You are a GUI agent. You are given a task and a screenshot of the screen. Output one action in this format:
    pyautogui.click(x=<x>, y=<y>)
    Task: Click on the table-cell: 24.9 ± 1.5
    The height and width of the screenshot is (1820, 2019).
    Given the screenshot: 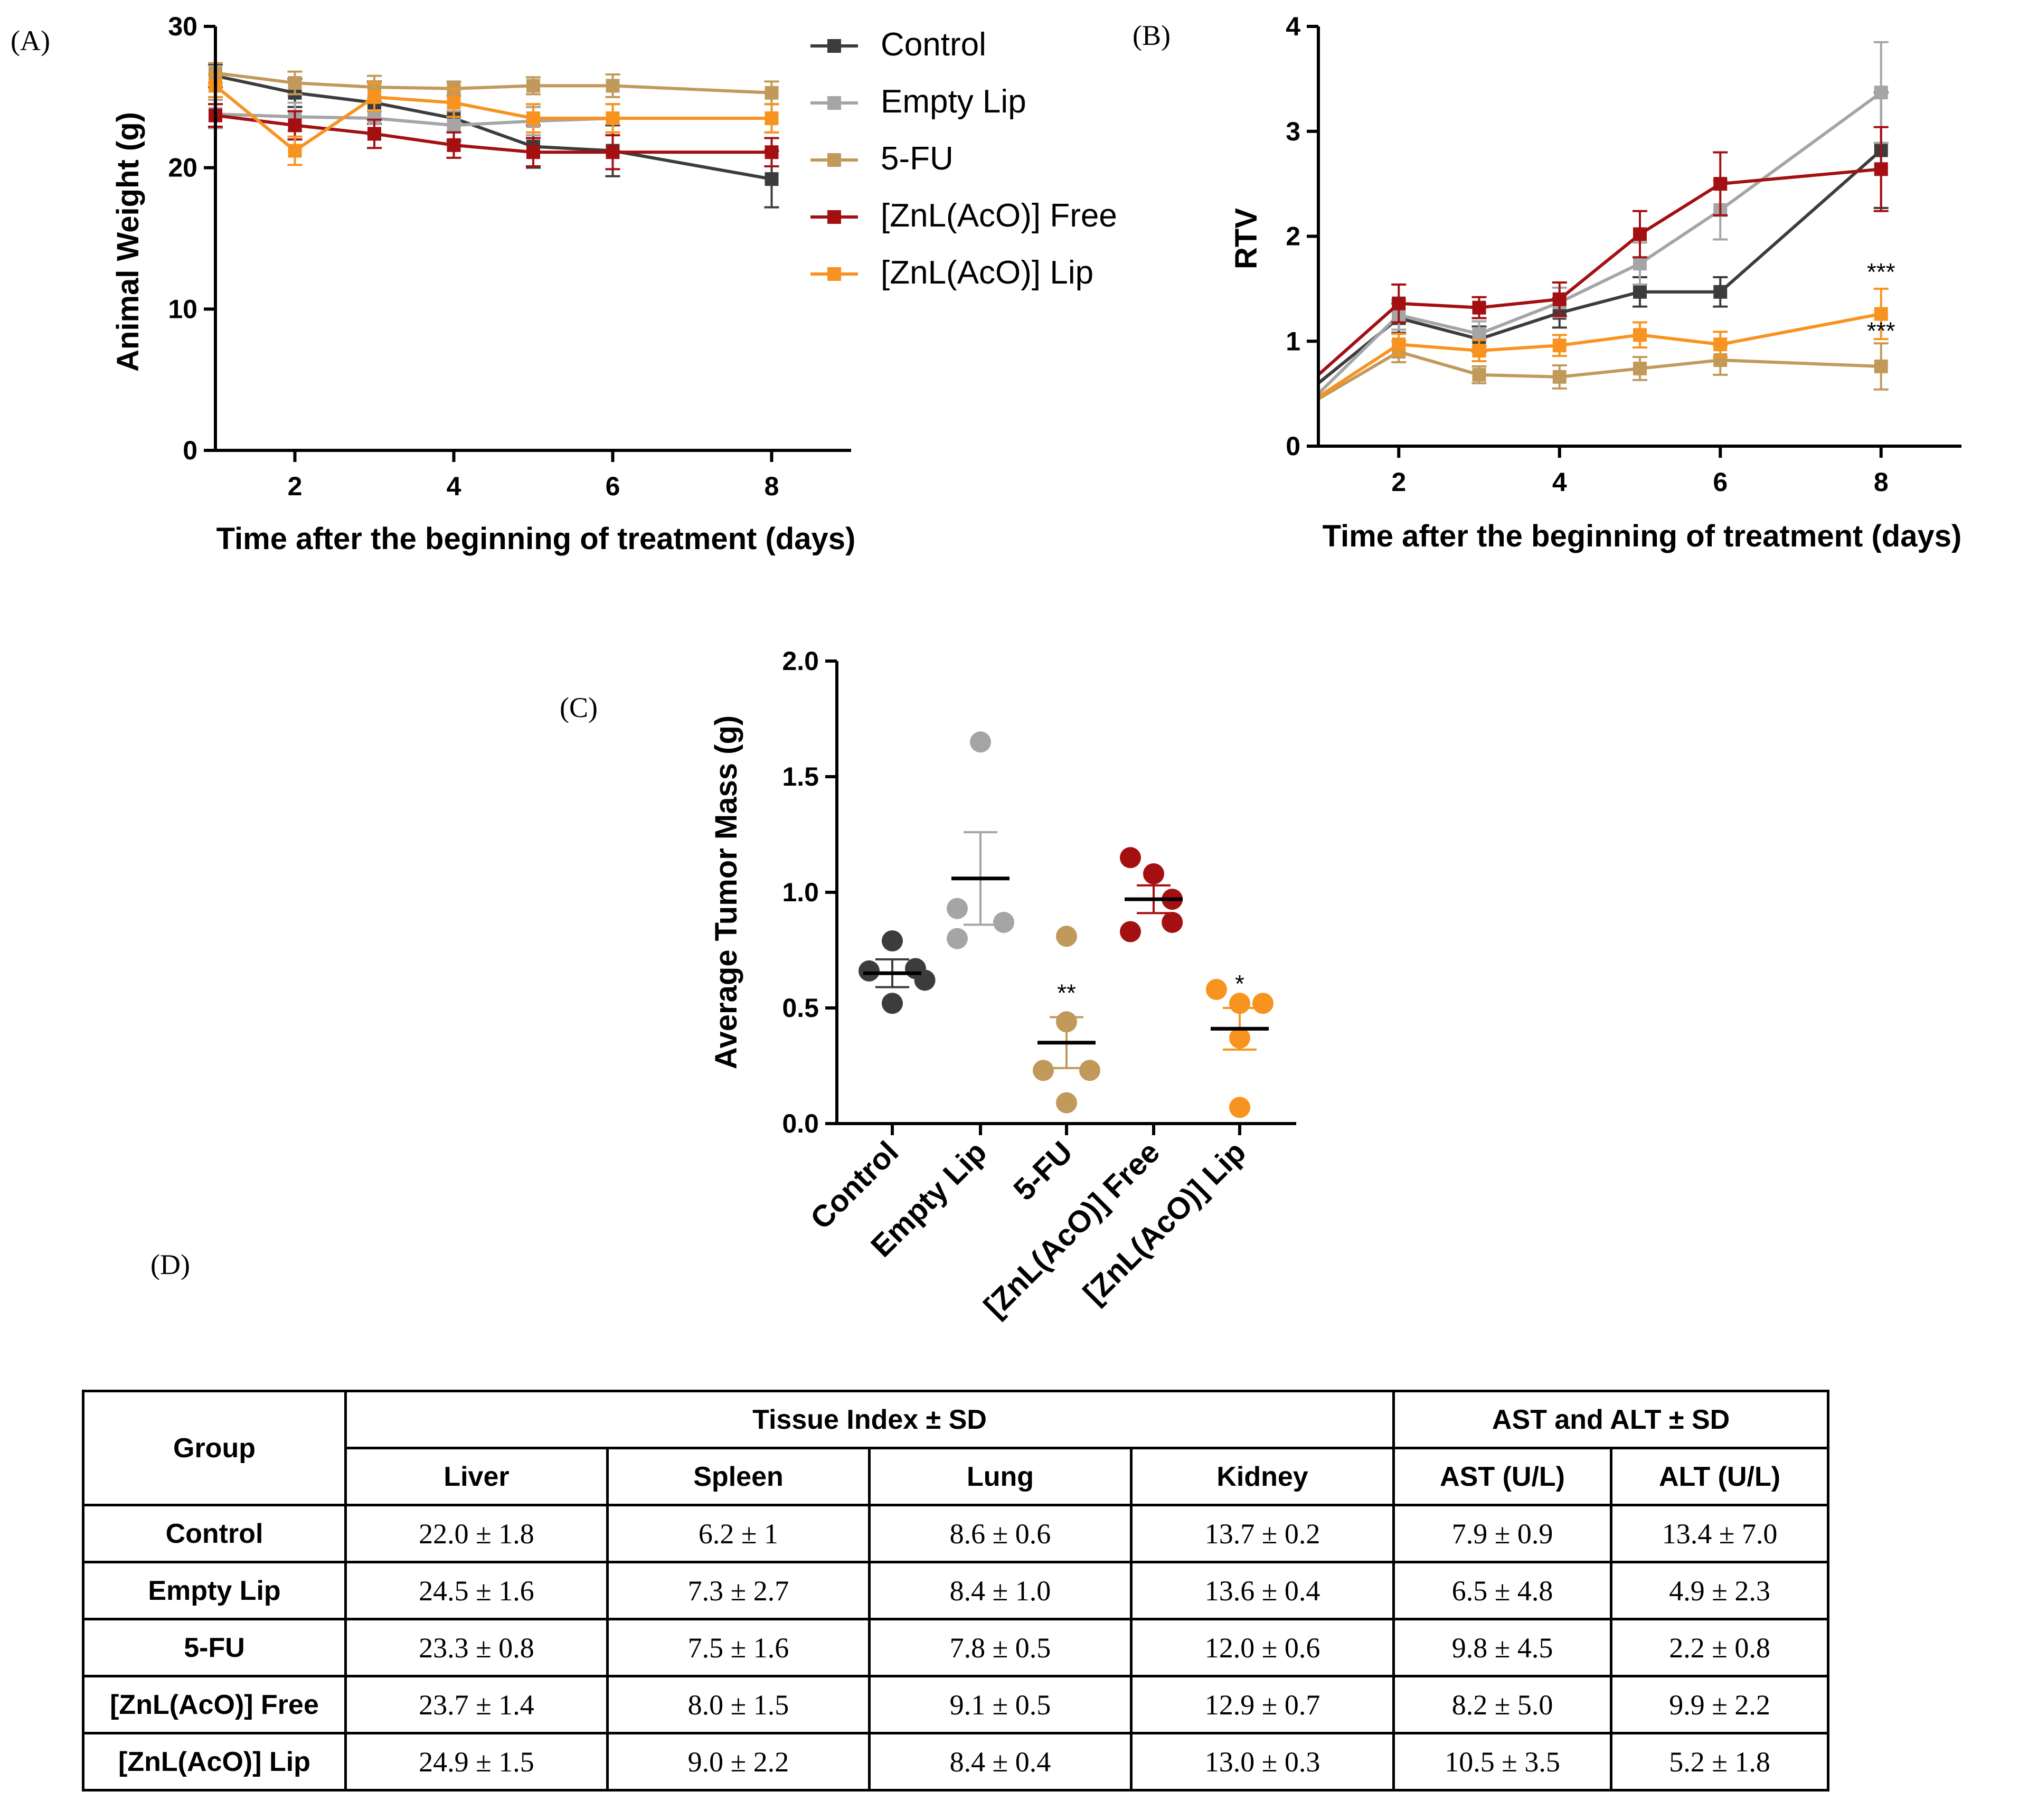 What is the action you would take?
    pyautogui.click(x=477, y=1761)
    